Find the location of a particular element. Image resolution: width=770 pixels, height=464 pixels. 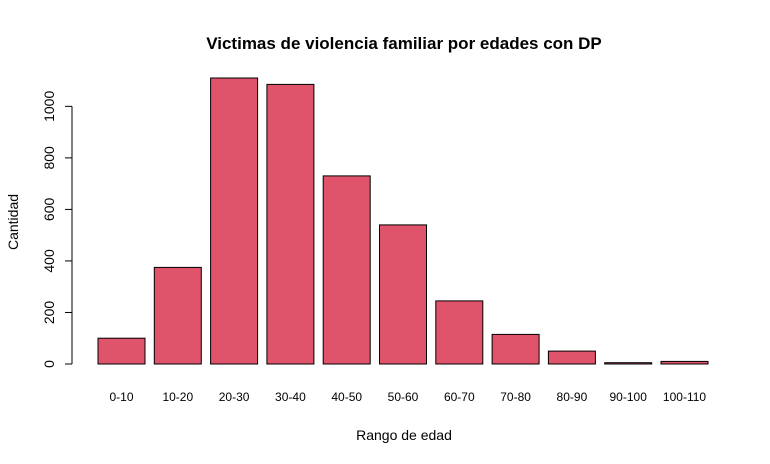

x-tick-label: 90-100 is located at coordinates (629, 397).